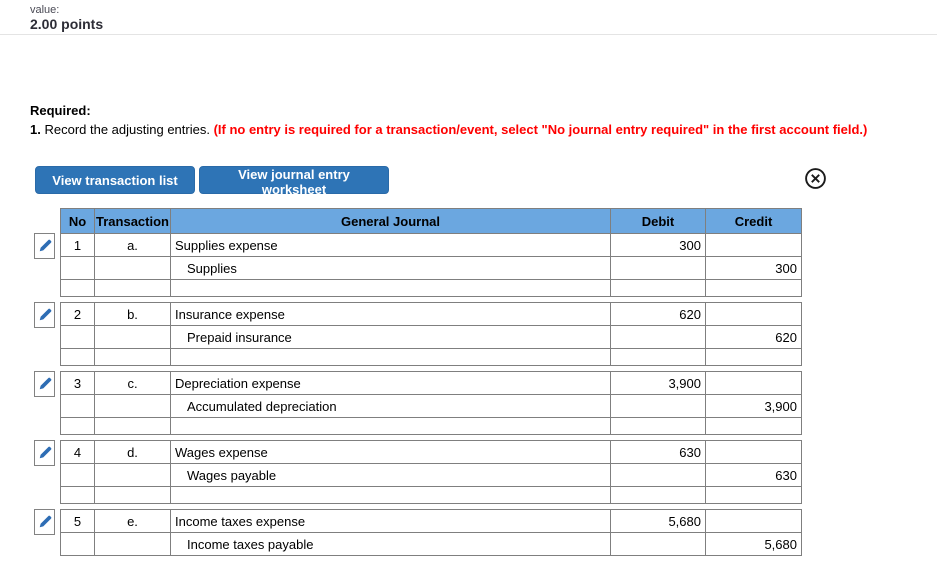  Describe the element at coordinates (391, 314) in the screenshot. I see `cell-account: Insurance expense` at that location.